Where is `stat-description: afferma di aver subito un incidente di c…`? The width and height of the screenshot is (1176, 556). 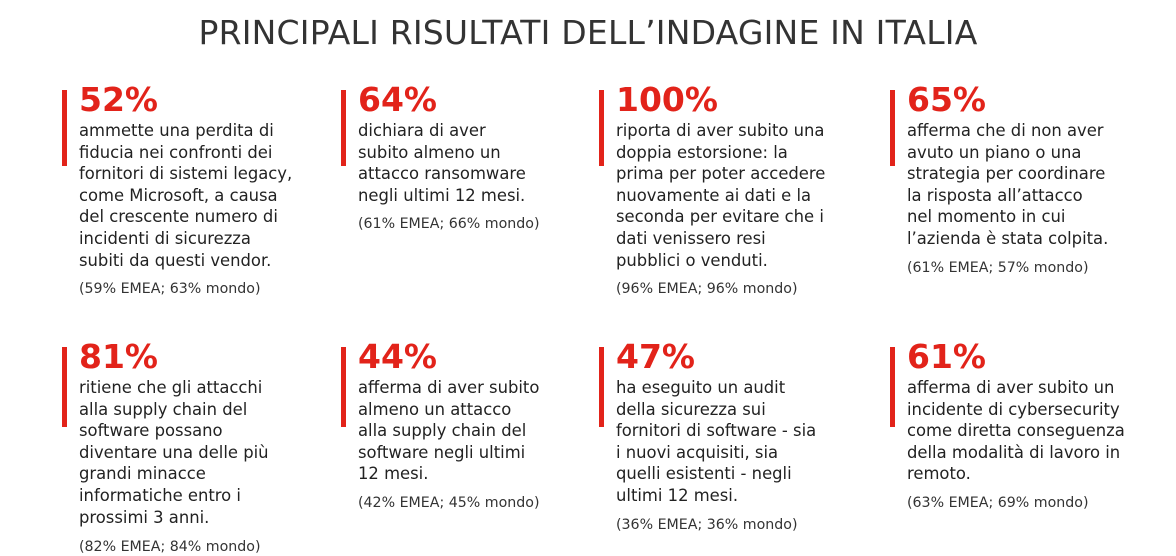 stat-description: afferma di aver subito un incidente di c… is located at coordinates (1016, 431).